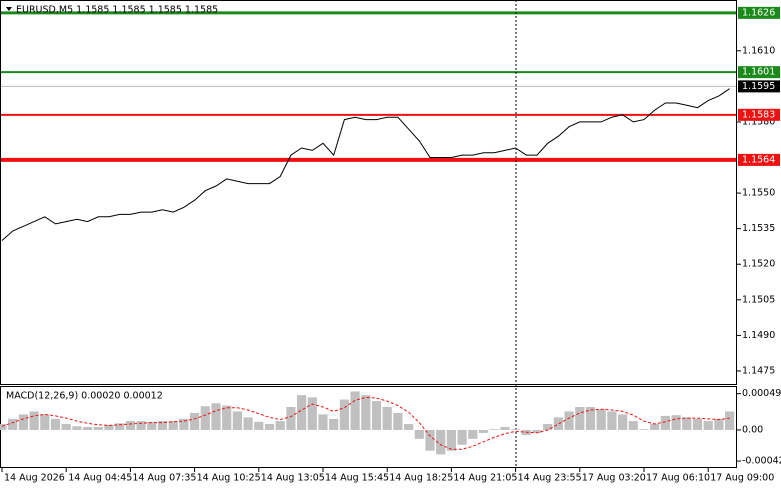 This screenshot has height=489, width=781. What do you see at coordinates (758, 72) in the screenshot?
I see `level-label: 1.1601` at bounding box center [758, 72].